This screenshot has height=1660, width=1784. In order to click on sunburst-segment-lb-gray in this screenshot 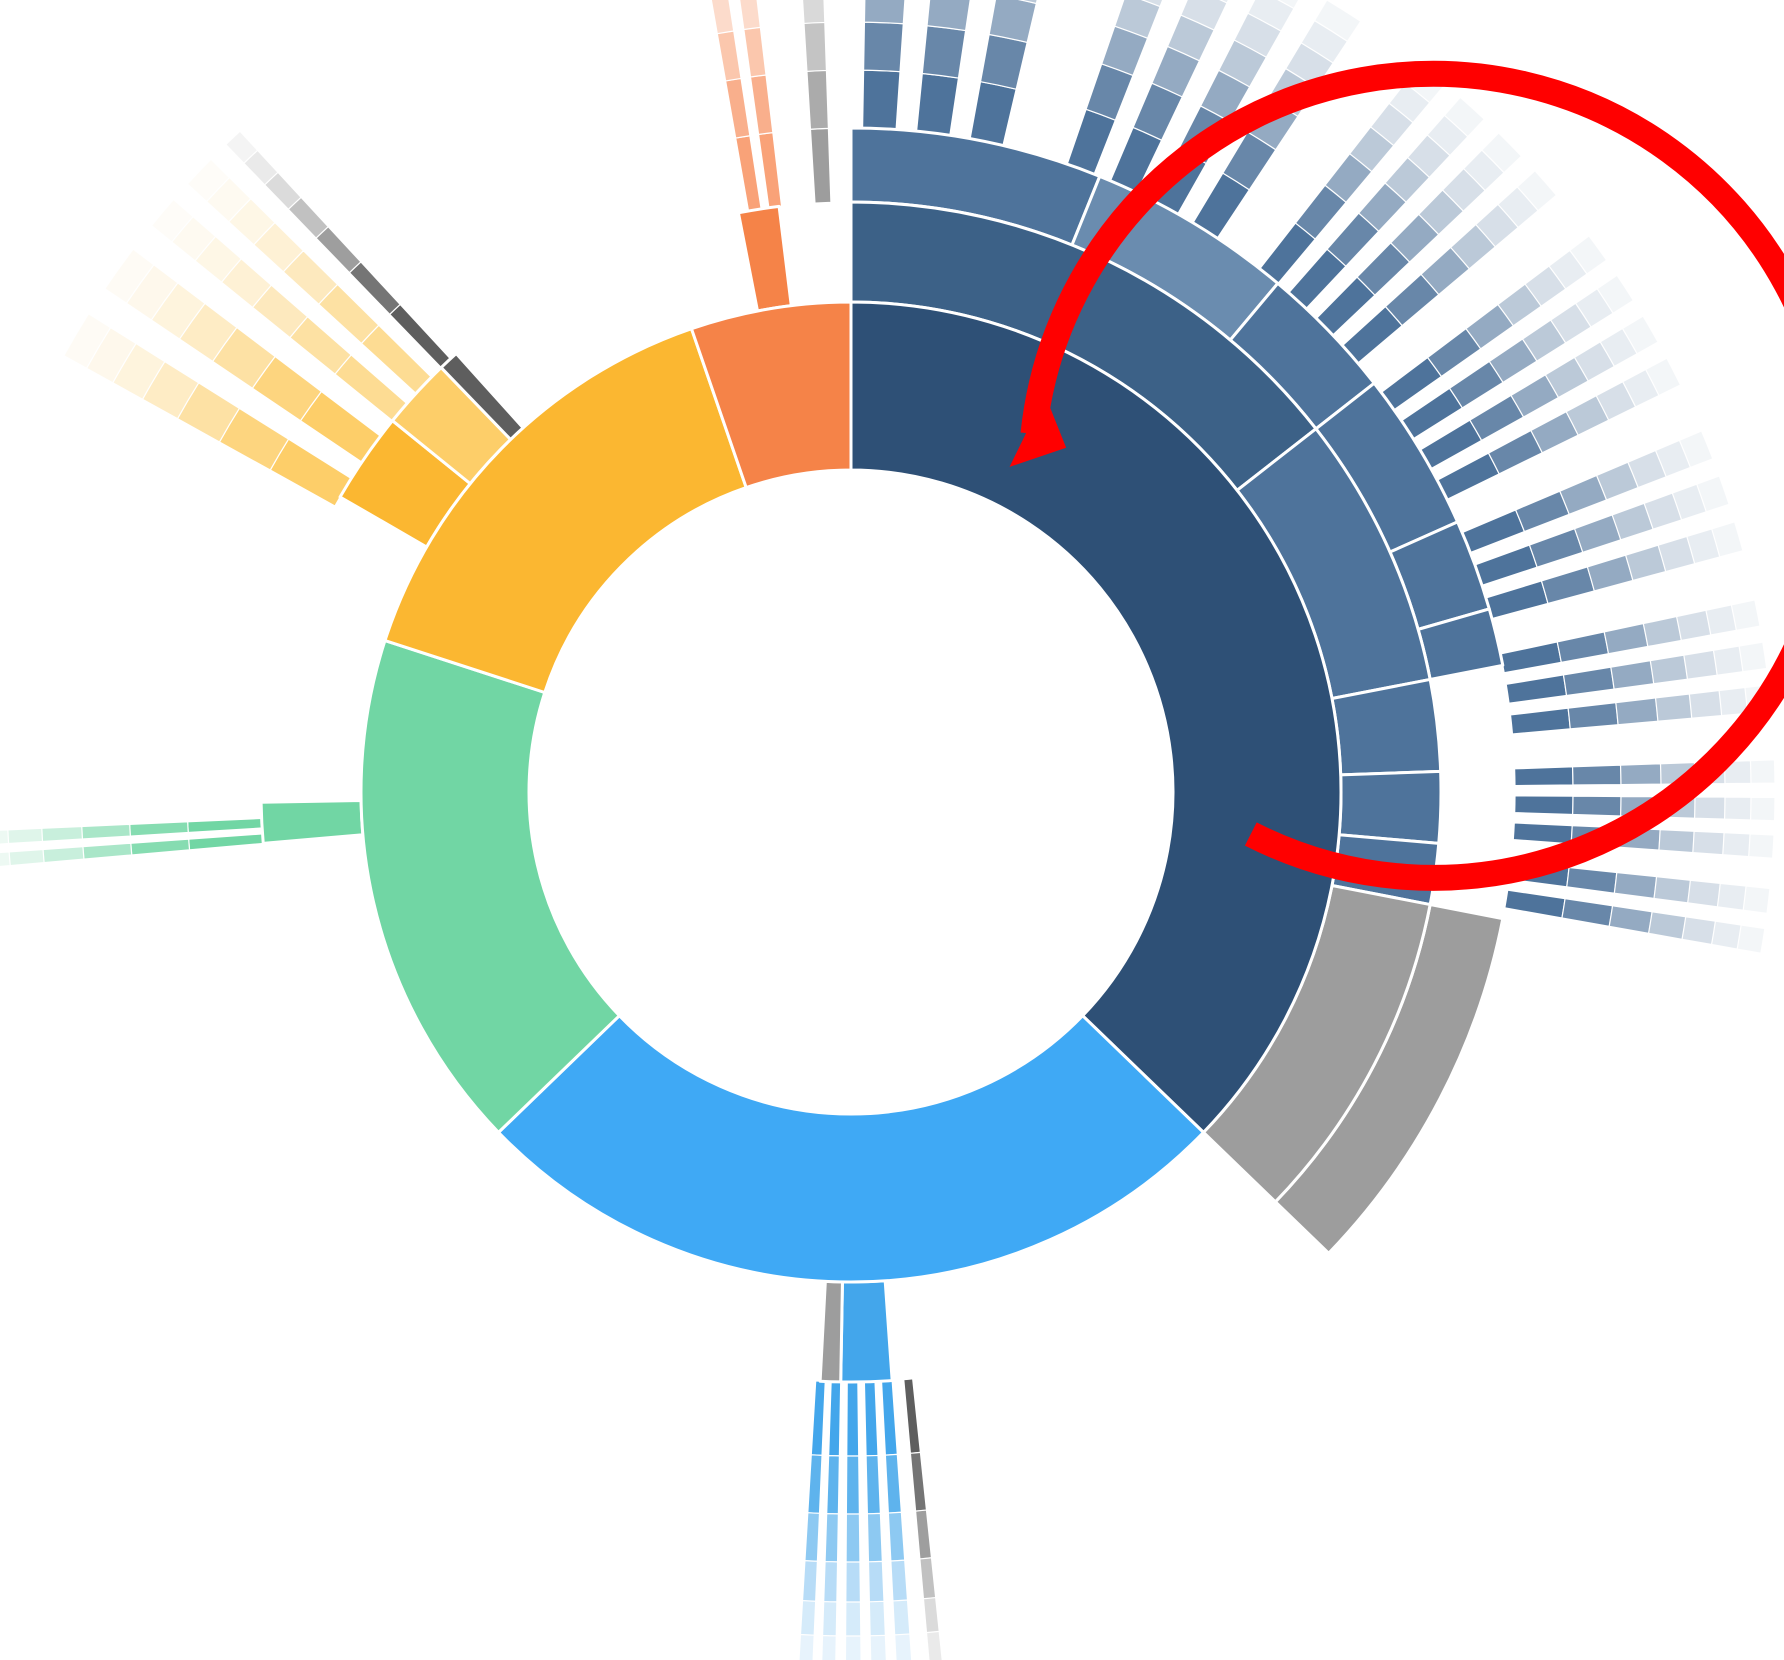, I will do `click(831, 1331)`.